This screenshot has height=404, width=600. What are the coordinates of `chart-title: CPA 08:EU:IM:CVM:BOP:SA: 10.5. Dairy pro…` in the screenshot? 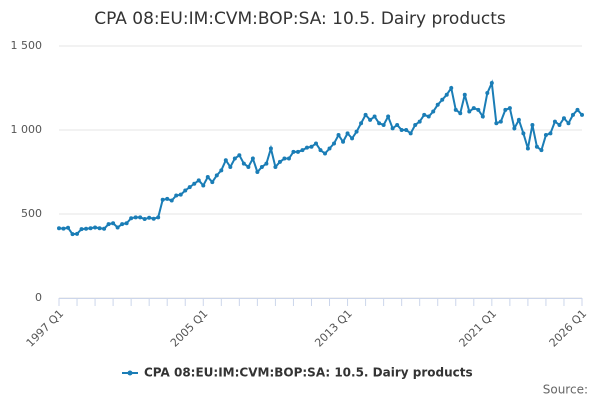 It's located at (300, 19).